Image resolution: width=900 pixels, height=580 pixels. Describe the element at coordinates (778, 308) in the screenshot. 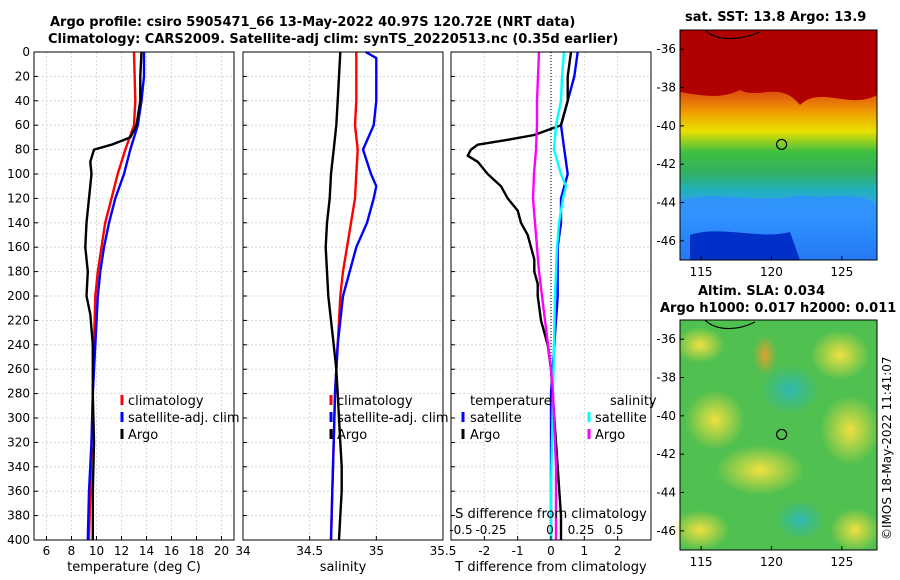

I see `sla-map-title-2: Argo h1000: 0.017 h2000: 0.011` at that location.